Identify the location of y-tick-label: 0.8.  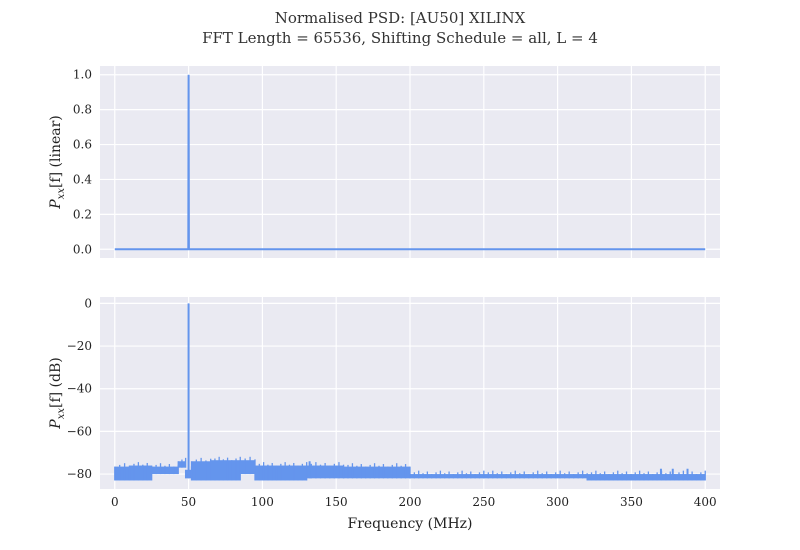
(82, 110).